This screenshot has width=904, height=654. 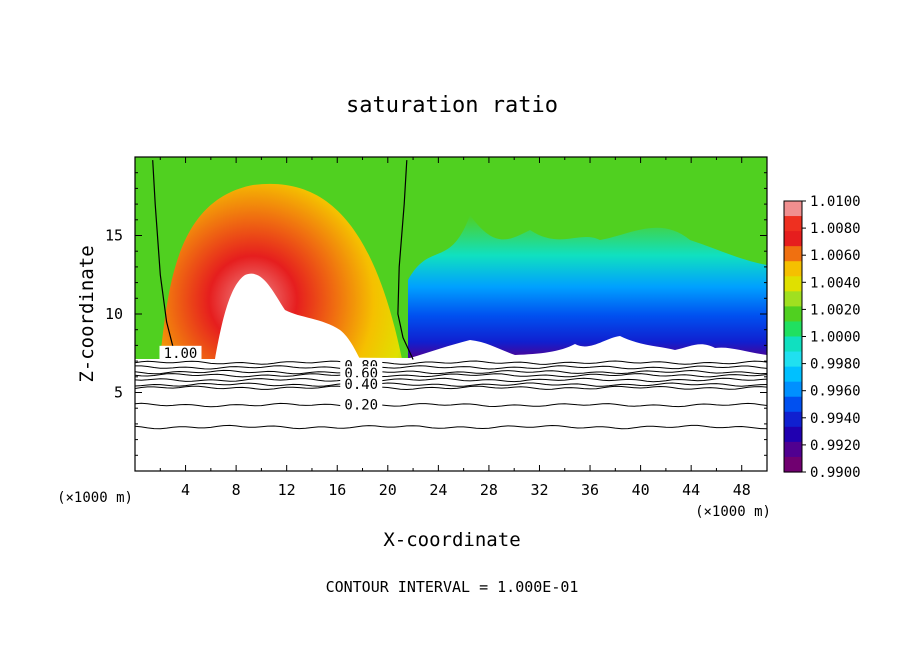 What do you see at coordinates (114, 314) in the screenshot?
I see `y-tick-label: 10` at bounding box center [114, 314].